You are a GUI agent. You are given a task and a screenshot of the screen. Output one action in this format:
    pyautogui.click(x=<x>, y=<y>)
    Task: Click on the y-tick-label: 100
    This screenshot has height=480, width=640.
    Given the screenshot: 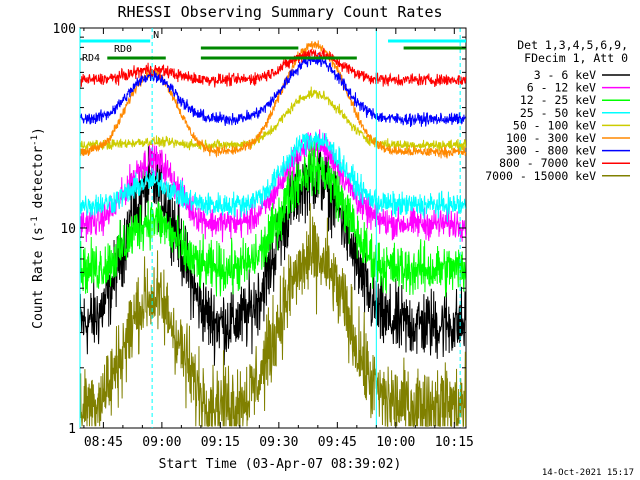 What is the action you would take?
    pyautogui.click(x=64, y=29)
    